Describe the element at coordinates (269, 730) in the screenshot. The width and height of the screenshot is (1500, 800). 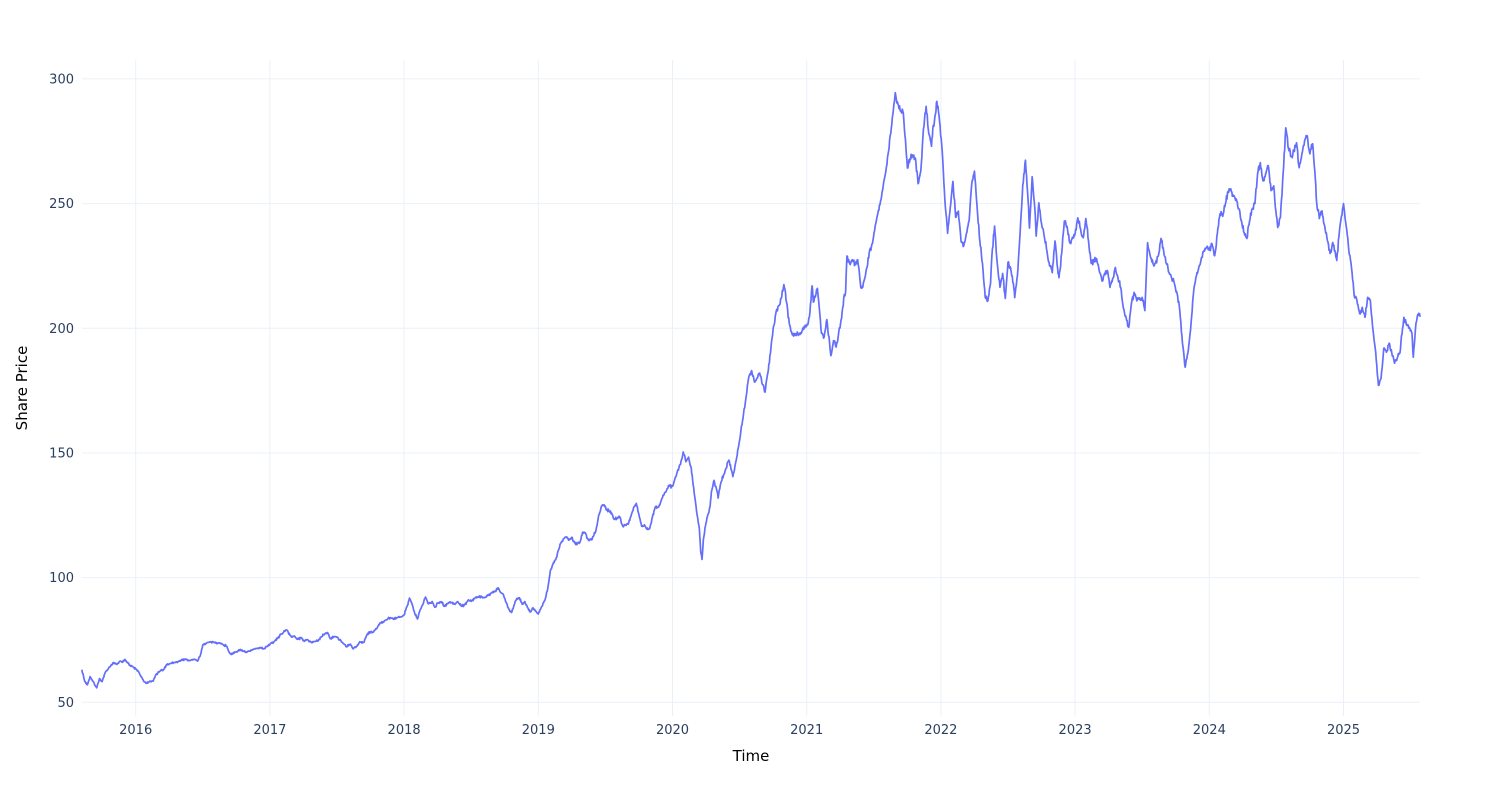
I see `x-tick-label: 2017` at that location.